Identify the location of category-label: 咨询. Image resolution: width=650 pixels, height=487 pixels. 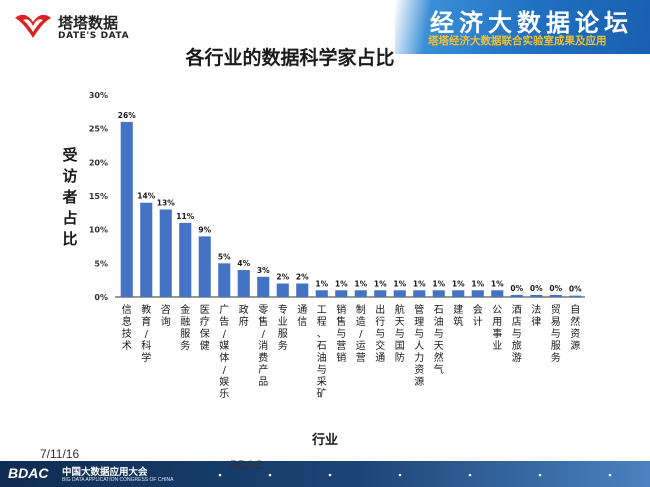
(166, 315).